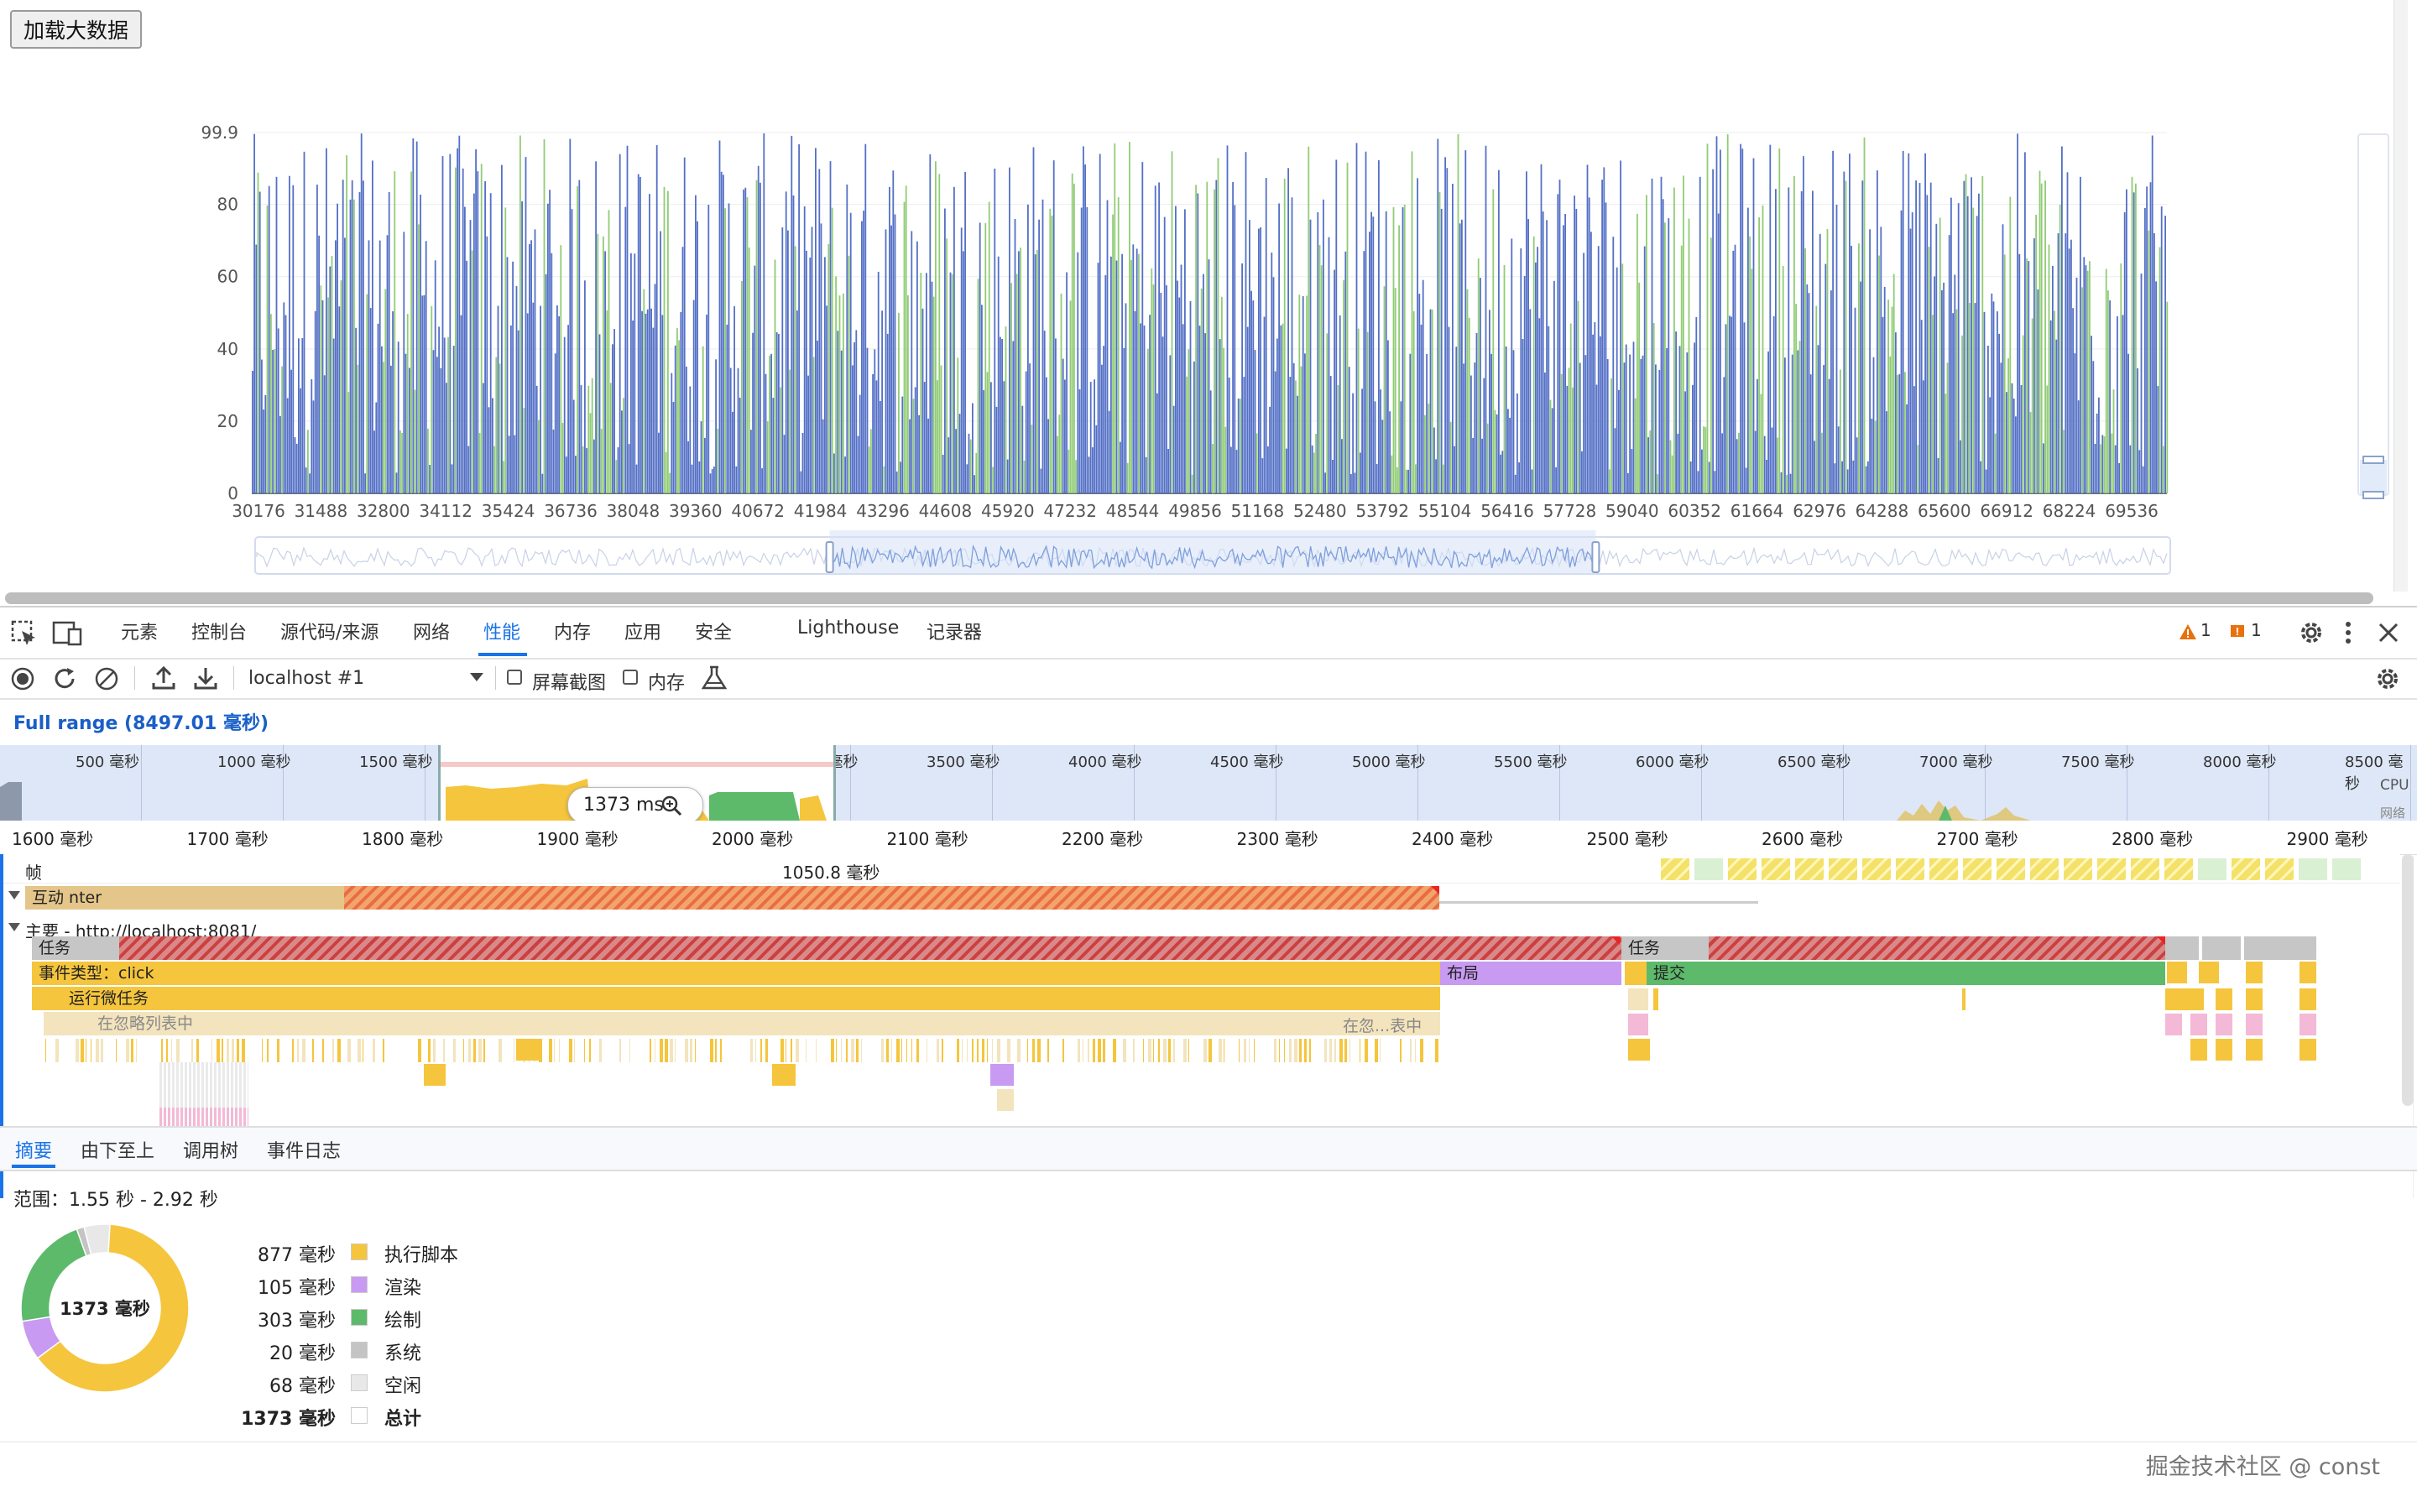 This screenshot has height=1512, width=2417. I want to click on tab-lighthouse: Lighthouse, so click(848, 628).